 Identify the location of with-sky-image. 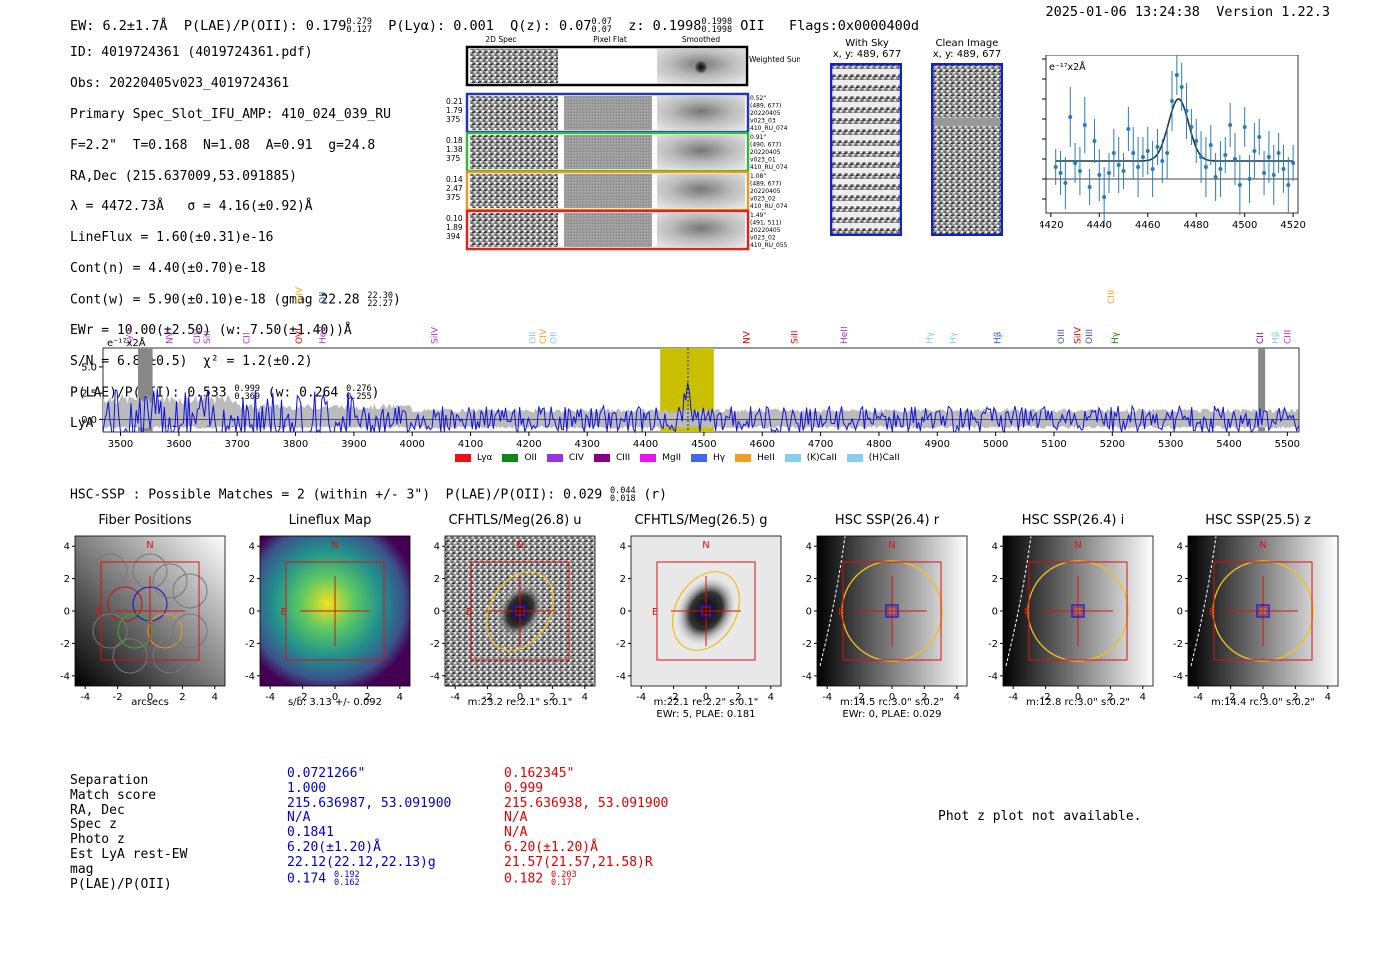
(866, 149).